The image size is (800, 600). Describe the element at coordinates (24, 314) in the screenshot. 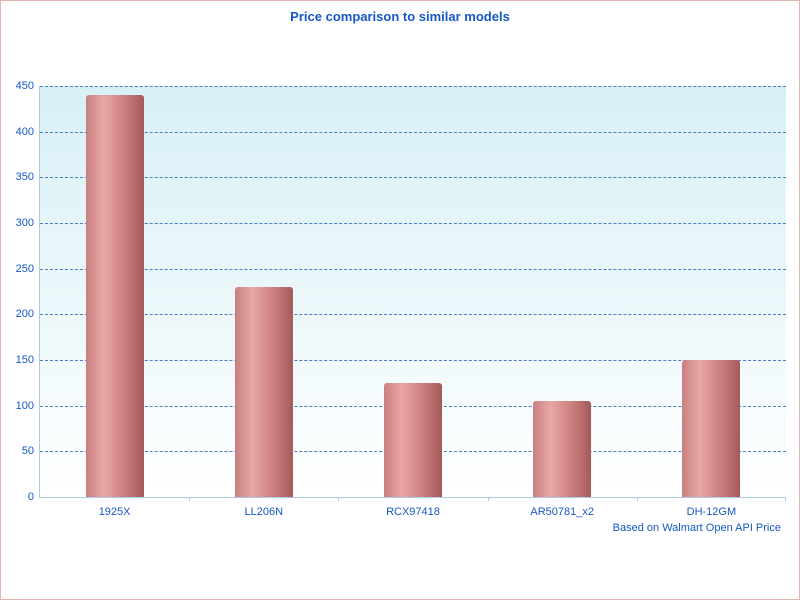

I see `y-tick-label: 200` at that location.